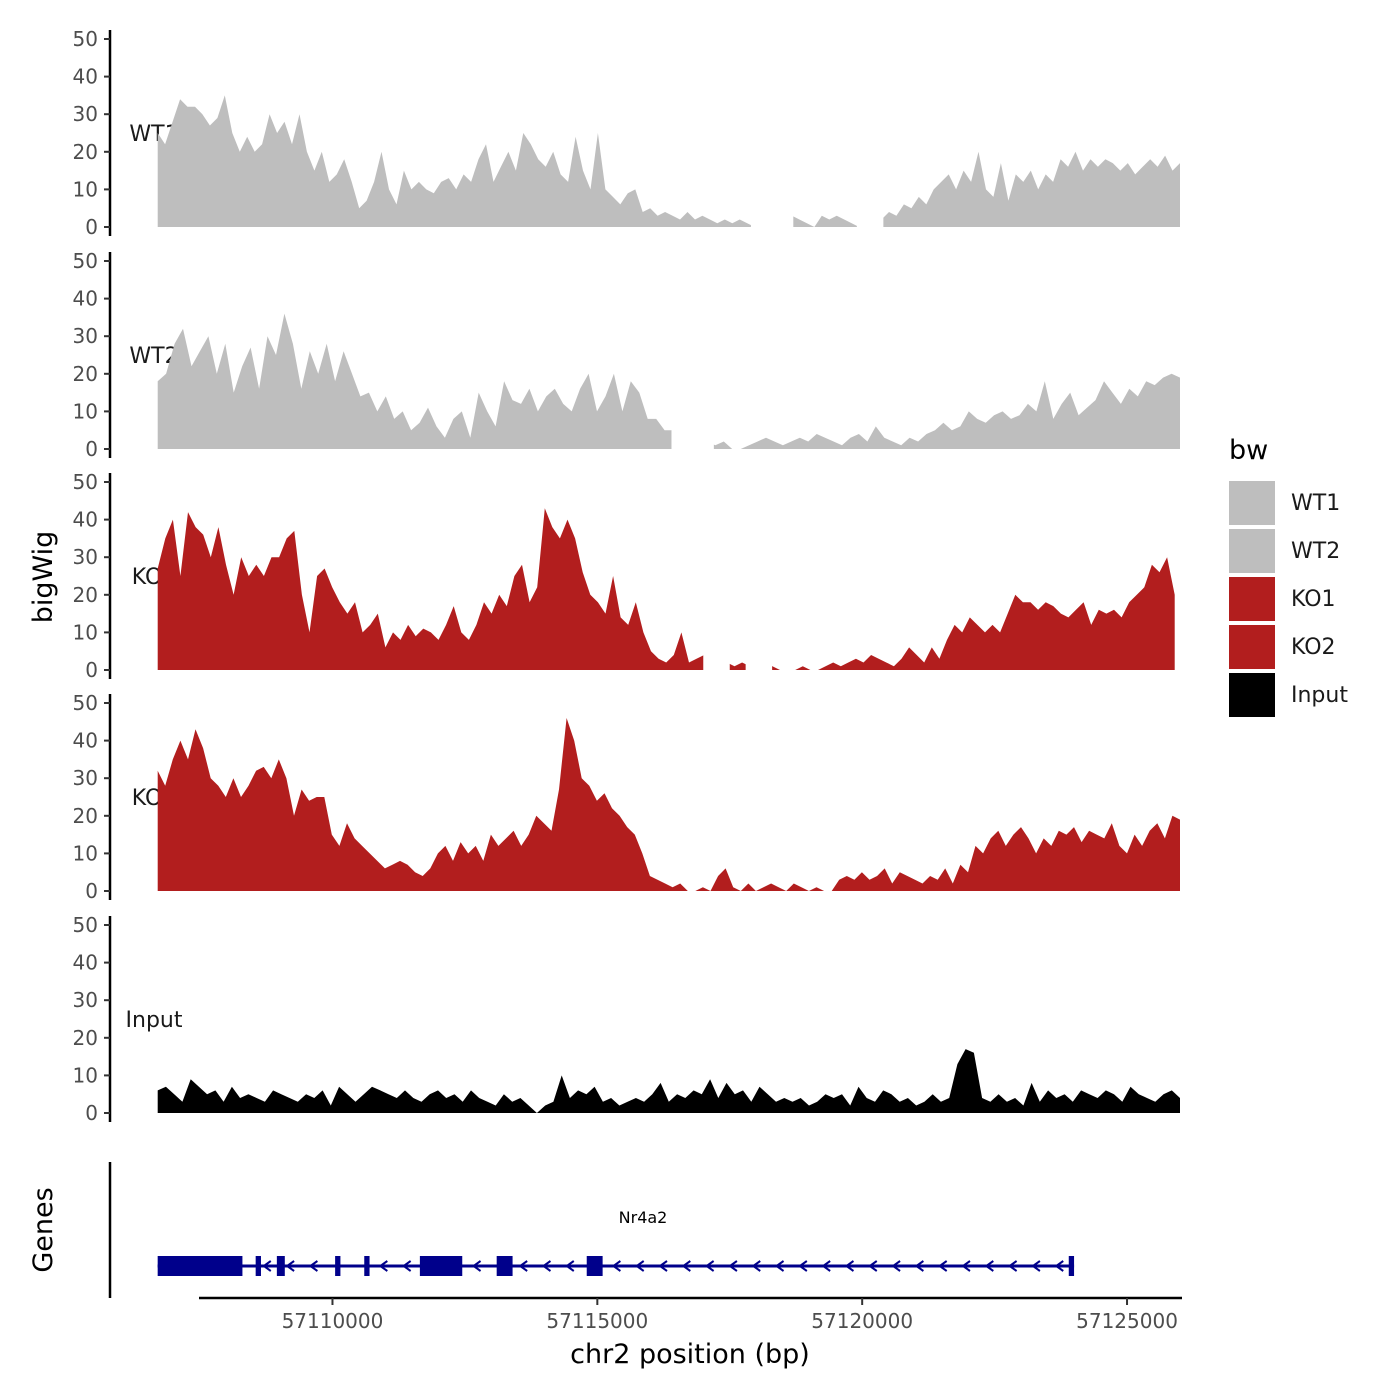  What do you see at coordinates (1248, 450) in the screenshot?
I see `legend-title: bw` at bounding box center [1248, 450].